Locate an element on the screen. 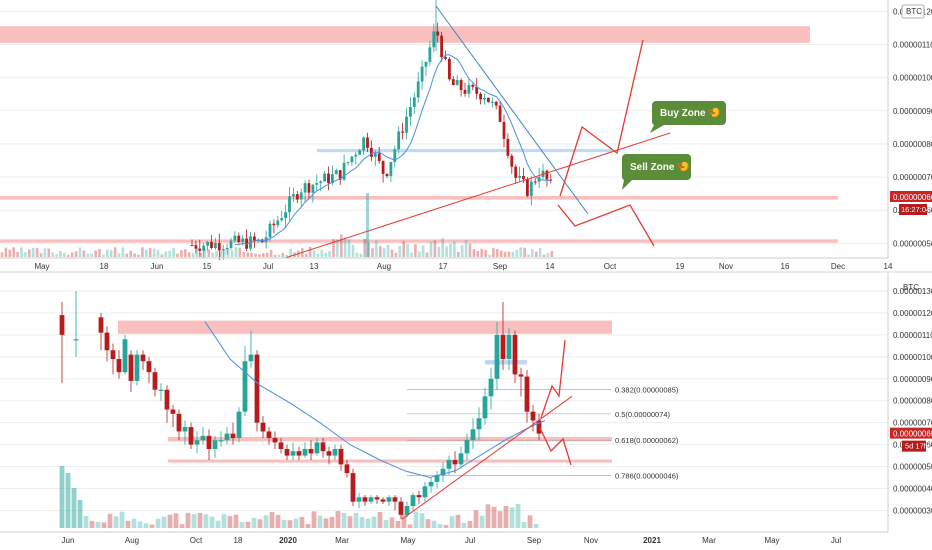  bottom-time-label: Aug is located at coordinates (132, 540).